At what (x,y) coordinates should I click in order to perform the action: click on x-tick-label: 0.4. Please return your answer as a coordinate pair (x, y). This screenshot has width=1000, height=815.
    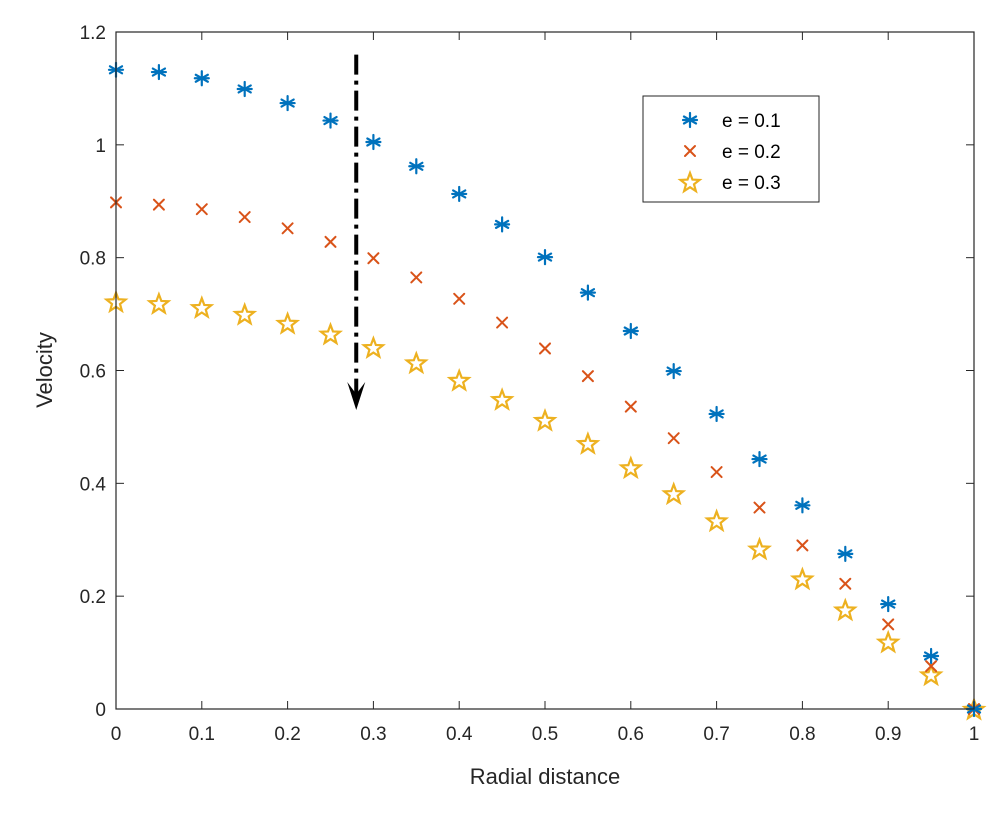
    Looking at the image, I should click on (459, 734).